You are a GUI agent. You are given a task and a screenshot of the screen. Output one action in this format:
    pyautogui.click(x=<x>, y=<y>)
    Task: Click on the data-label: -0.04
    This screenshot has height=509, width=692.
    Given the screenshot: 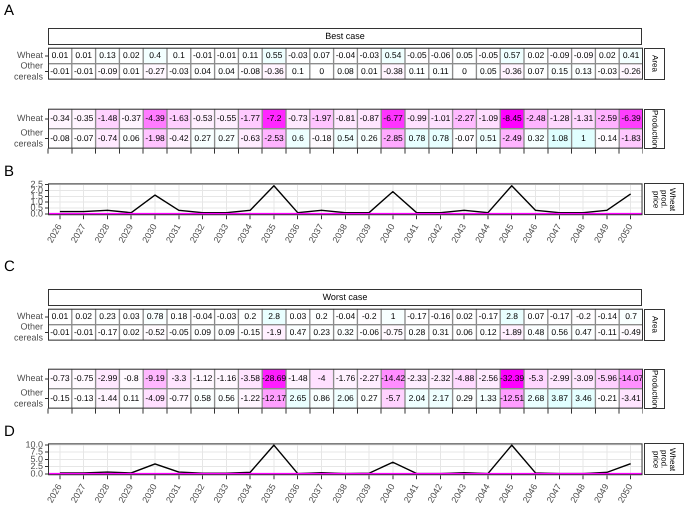 What is the action you would take?
    pyautogui.click(x=346, y=55)
    